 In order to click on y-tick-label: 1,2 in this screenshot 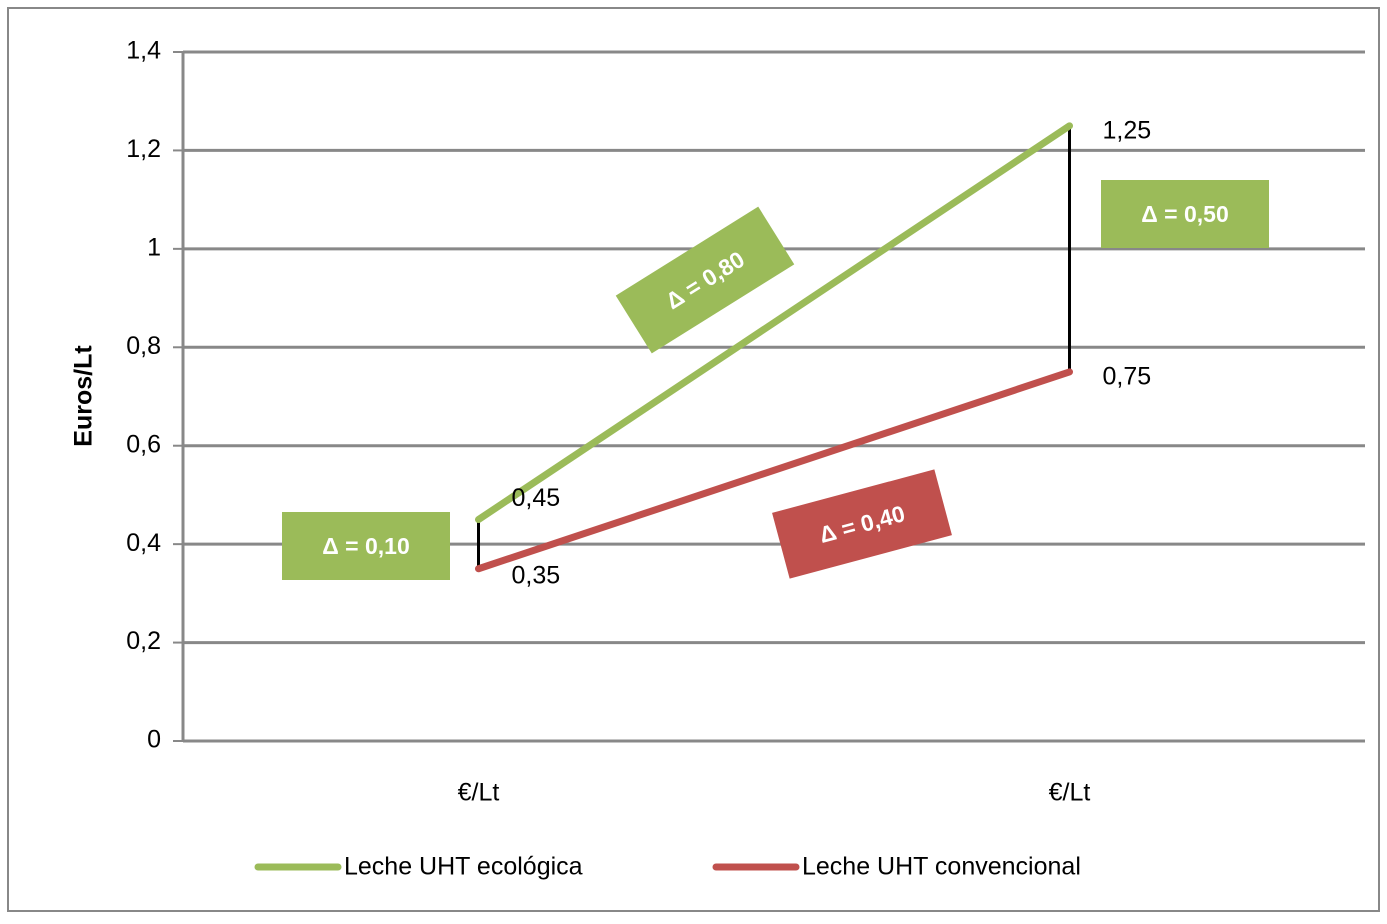, I will do `click(143, 149)`.